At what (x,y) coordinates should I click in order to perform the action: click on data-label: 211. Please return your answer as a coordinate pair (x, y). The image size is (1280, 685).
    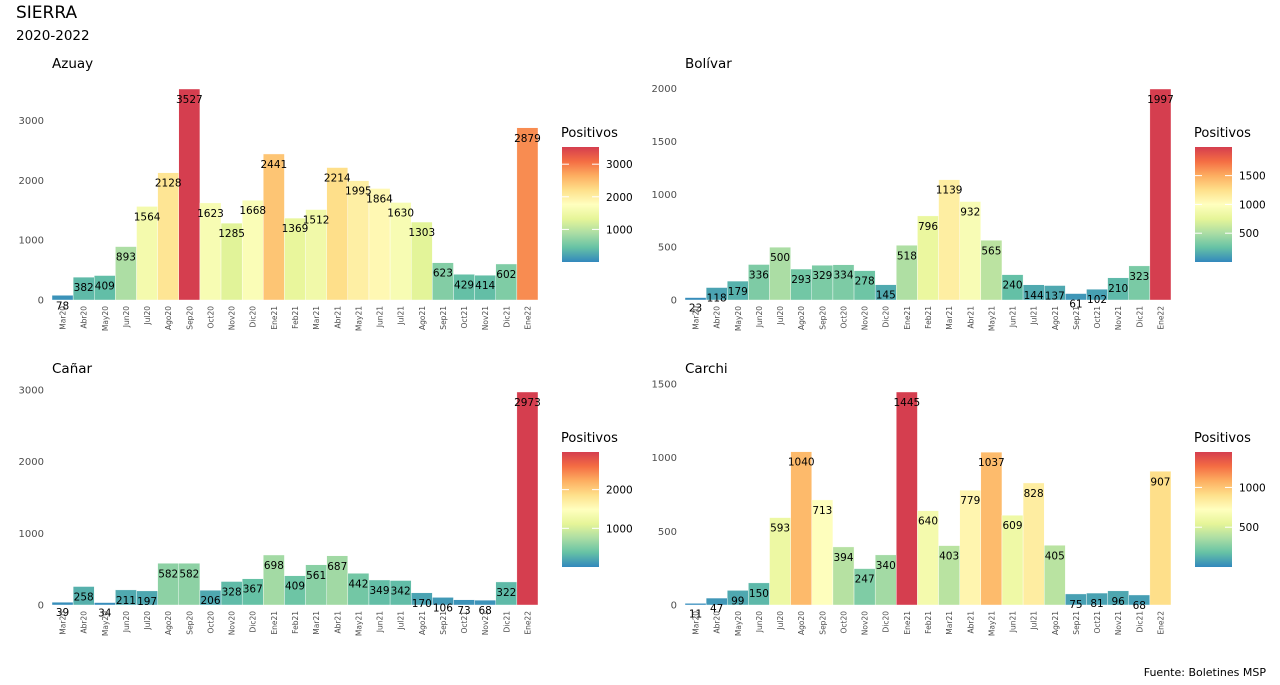
    Looking at the image, I should click on (126, 601).